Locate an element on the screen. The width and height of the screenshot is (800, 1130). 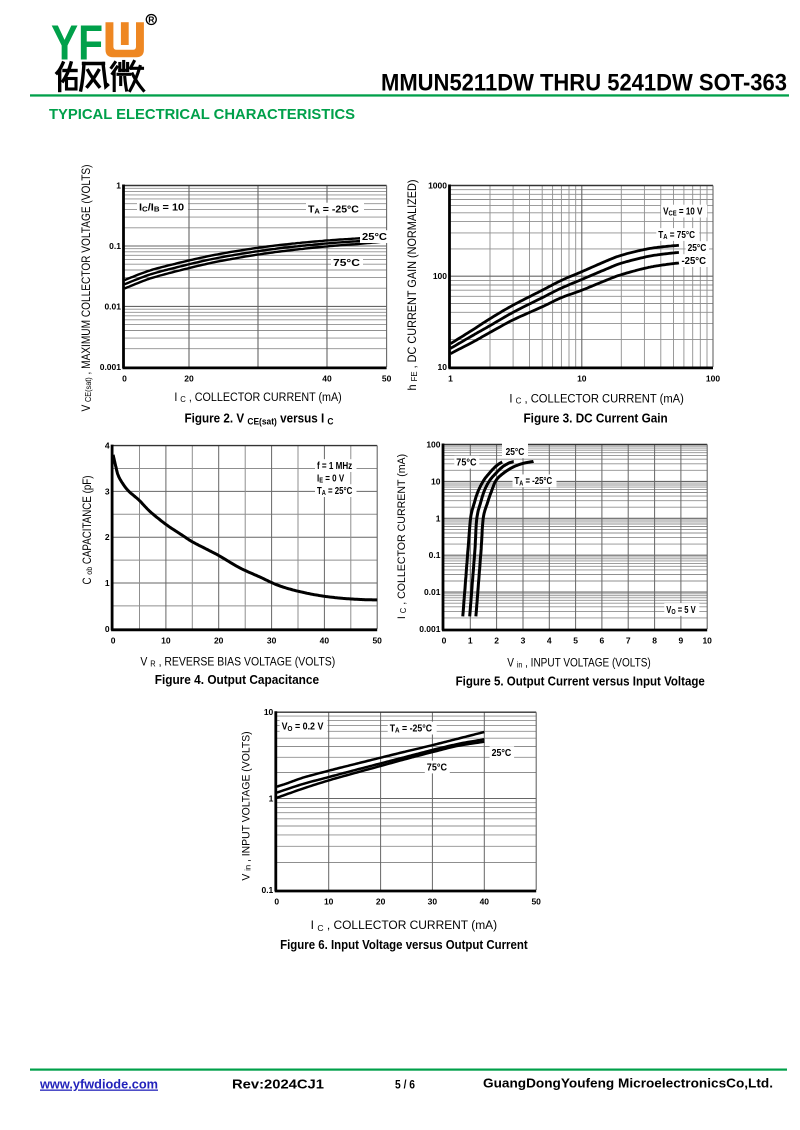
svg-text: 1000 is located at coordinates (437, 186).